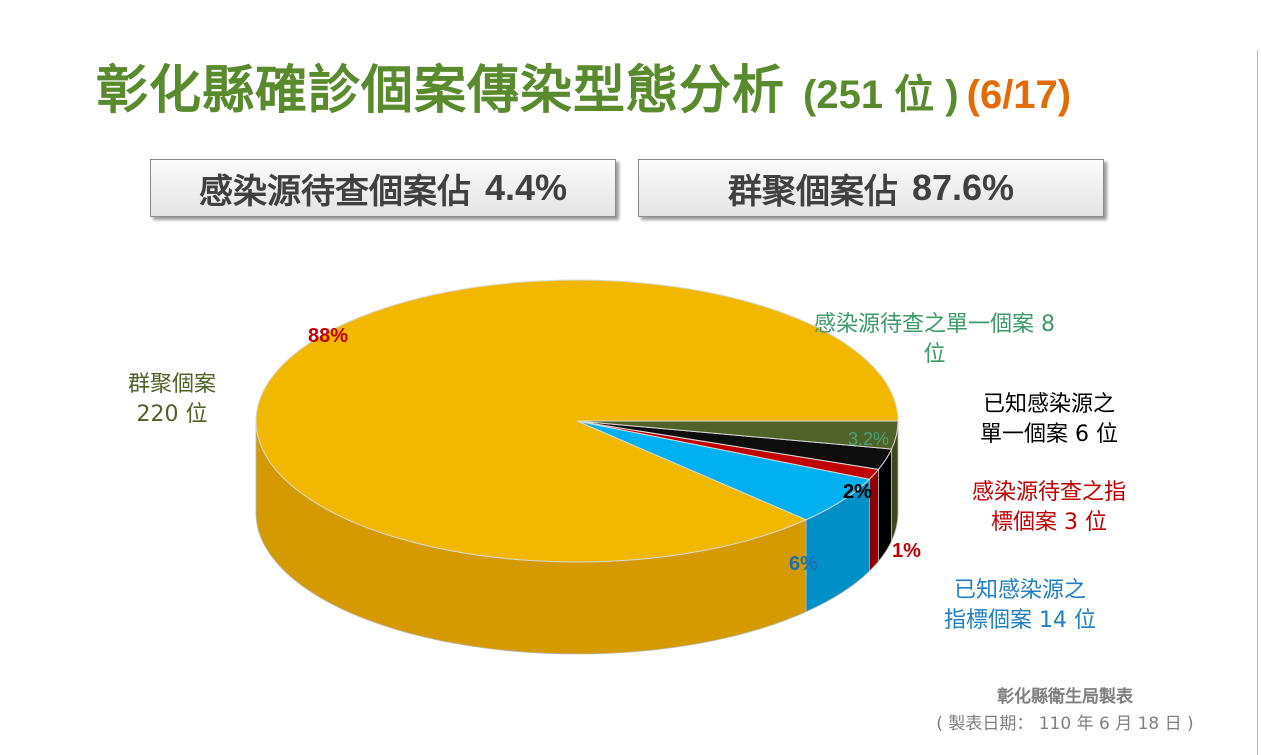 The width and height of the screenshot is (1261, 755). Describe the element at coordinates (857, 492) in the screenshot. I see `known-single-percent-label: 2%` at that location.